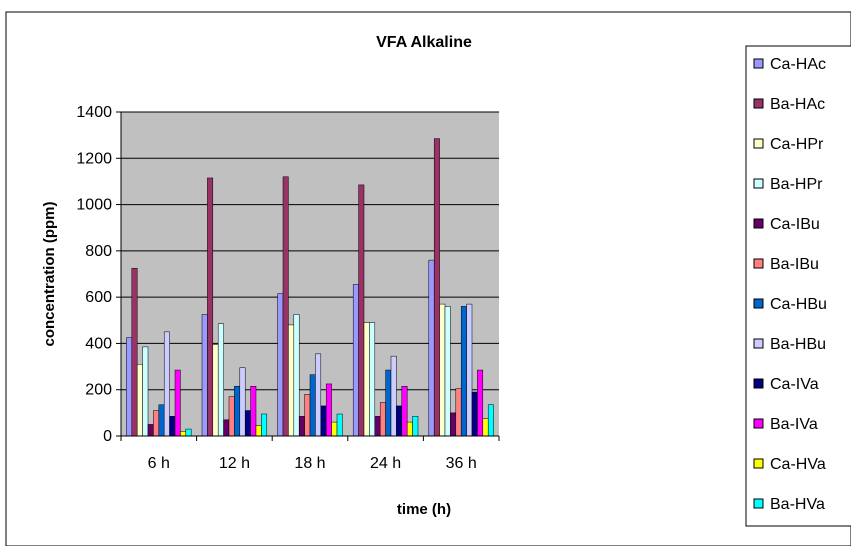 This screenshot has height=551, width=851. What do you see at coordinates (798, 344) in the screenshot?
I see `legend-label: Ba-HBu` at bounding box center [798, 344].